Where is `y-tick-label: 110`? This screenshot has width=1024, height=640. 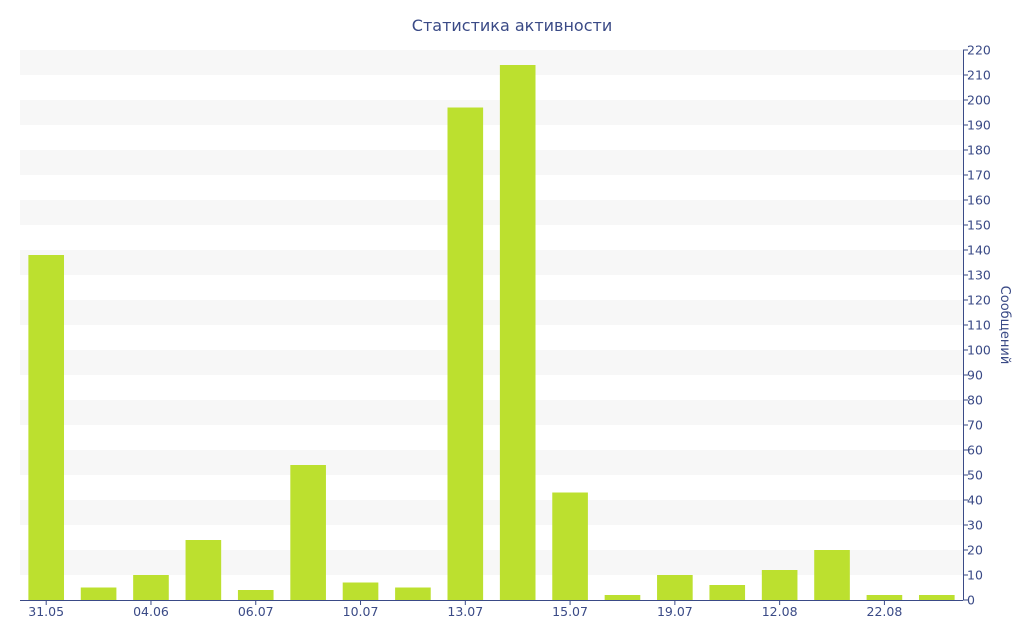
y-tick-label: 110 is located at coordinates (979, 325).